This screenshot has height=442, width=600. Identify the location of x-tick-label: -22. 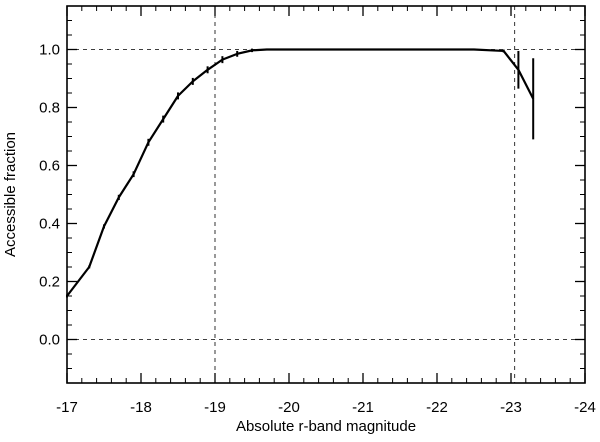
(437, 407).